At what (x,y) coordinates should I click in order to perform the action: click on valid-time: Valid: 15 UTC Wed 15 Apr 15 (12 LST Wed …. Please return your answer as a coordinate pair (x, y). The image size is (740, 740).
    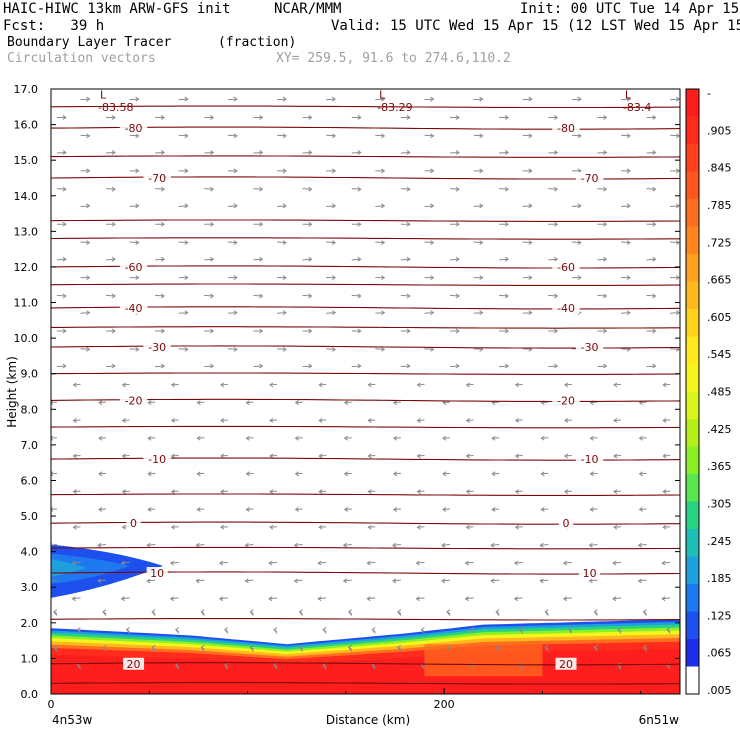
    Looking at the image, I should click on (535, 26).